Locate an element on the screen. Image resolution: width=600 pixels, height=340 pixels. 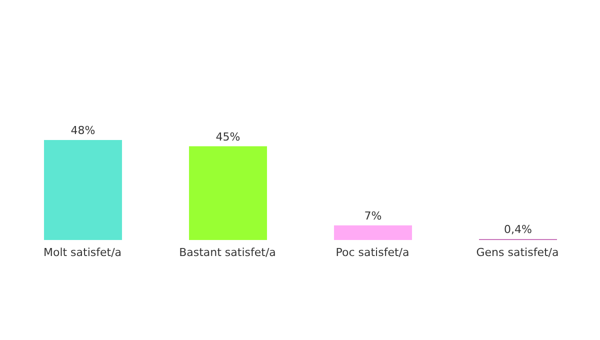
data-label: 45% is located at coordinates (228, 137).